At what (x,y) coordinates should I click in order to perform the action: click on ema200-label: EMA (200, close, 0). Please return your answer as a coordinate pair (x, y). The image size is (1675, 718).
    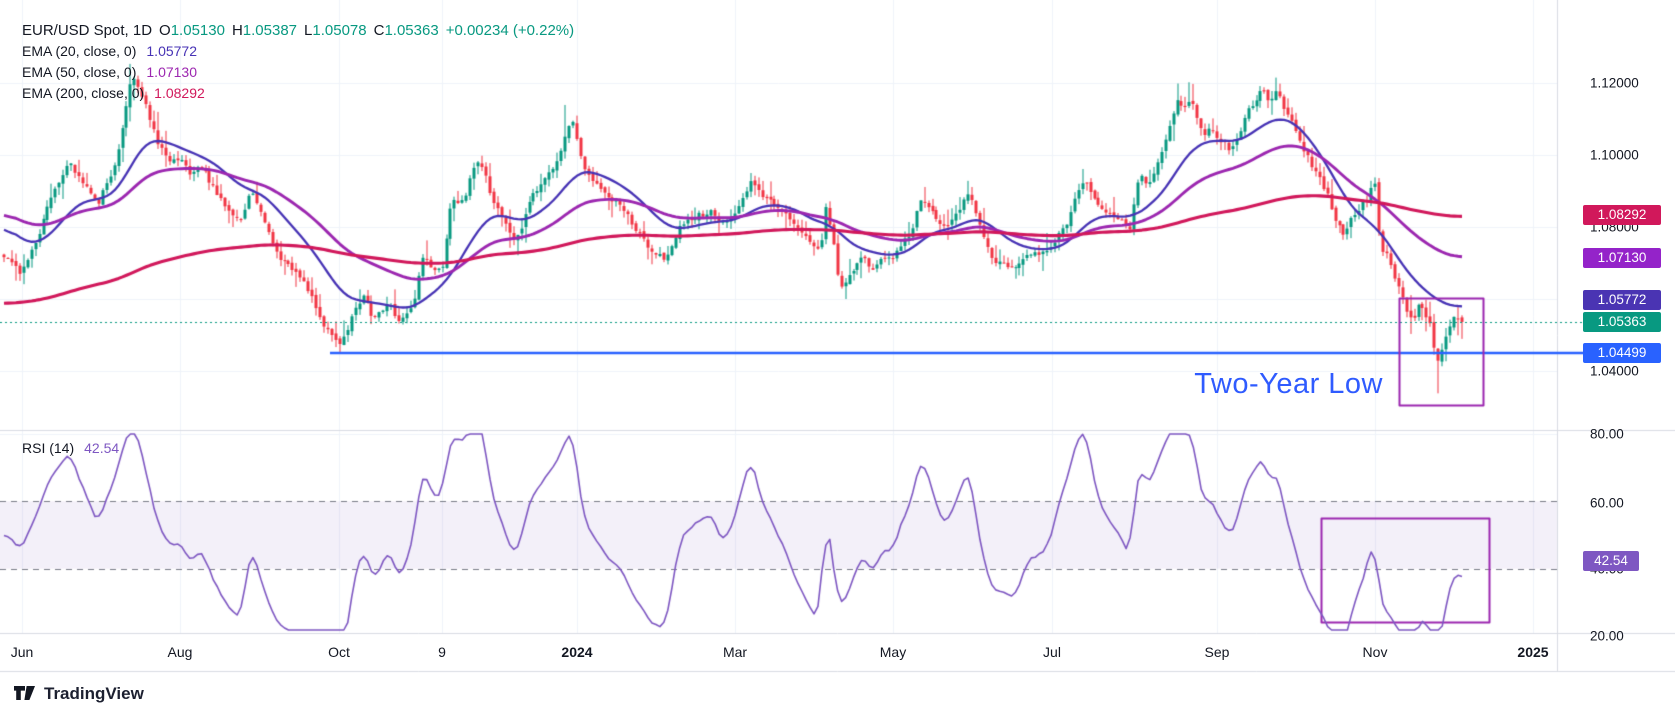
    Looking at the image, I should click on (83, 93).